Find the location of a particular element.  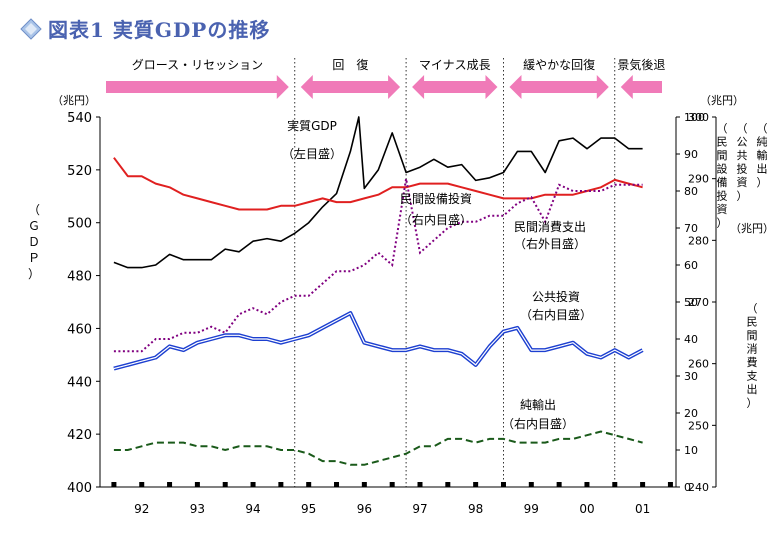

left-axis-label-char: （ is located at coordinates (34, 210).